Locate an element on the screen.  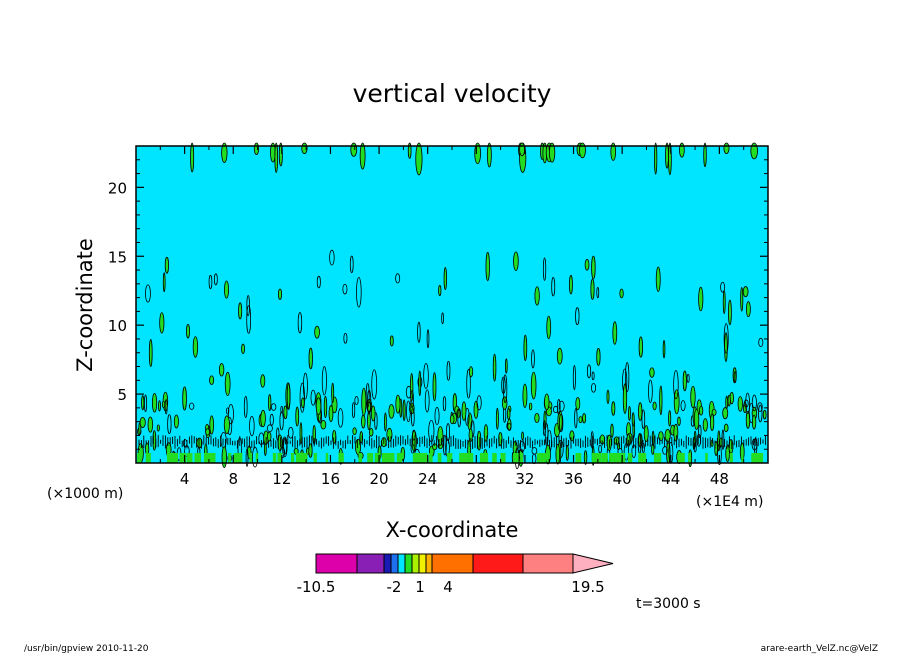
x-unit-right: (×1E4 m) is located at coordinates (729, 502).